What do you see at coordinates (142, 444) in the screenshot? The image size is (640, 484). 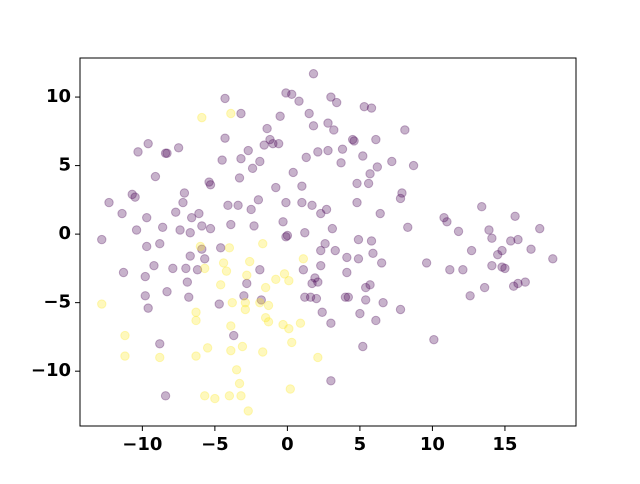 I see `x-tick-label: −10` at bounding box center [142, 444].